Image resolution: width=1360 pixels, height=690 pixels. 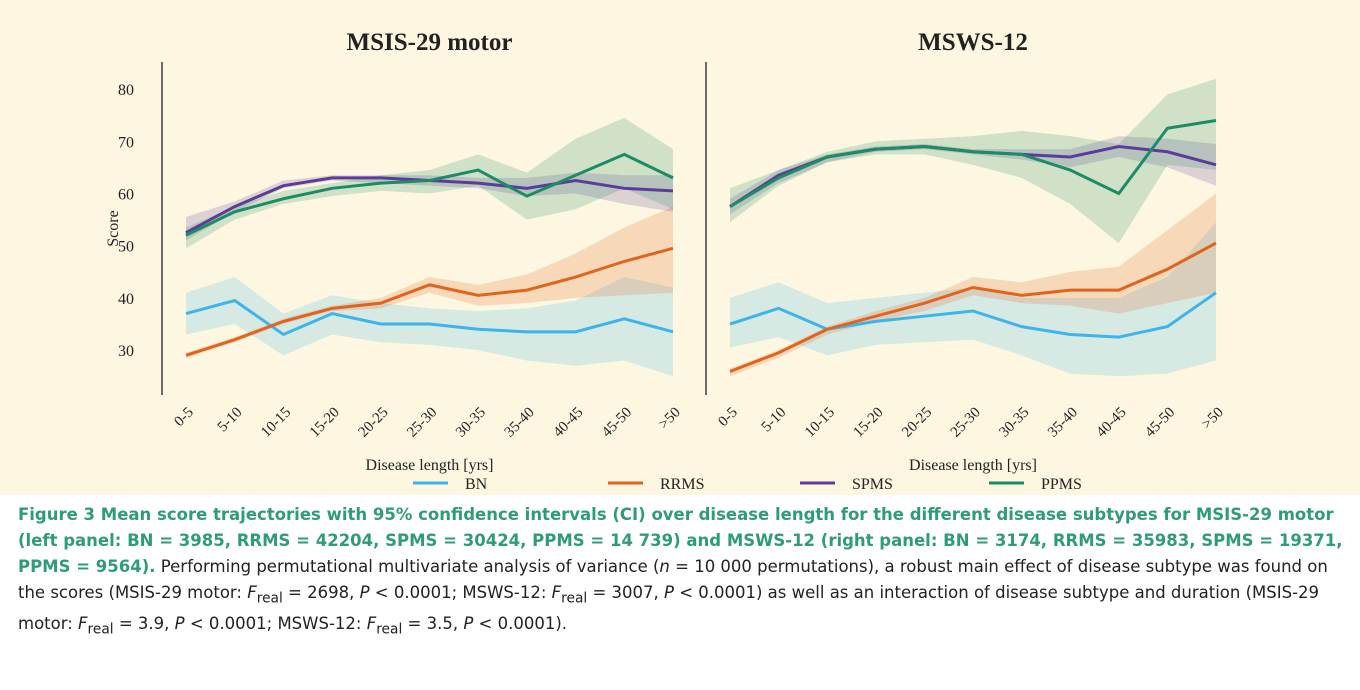 I want to click on y-tick-label: 40, so click(x=126, y=299).